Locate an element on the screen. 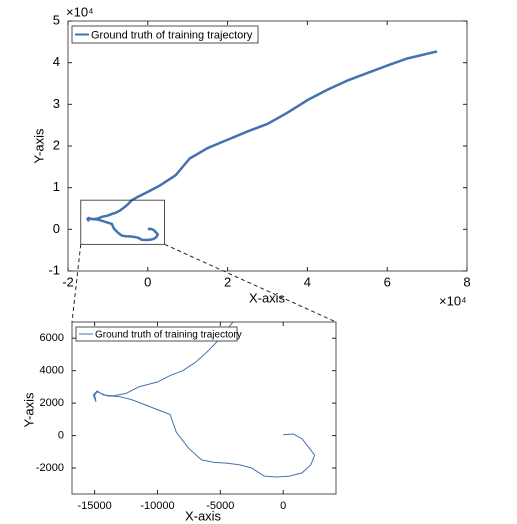 This screenshot has height=524, width=517. y-tick-label: 2 is located at coordinates (56, 144).